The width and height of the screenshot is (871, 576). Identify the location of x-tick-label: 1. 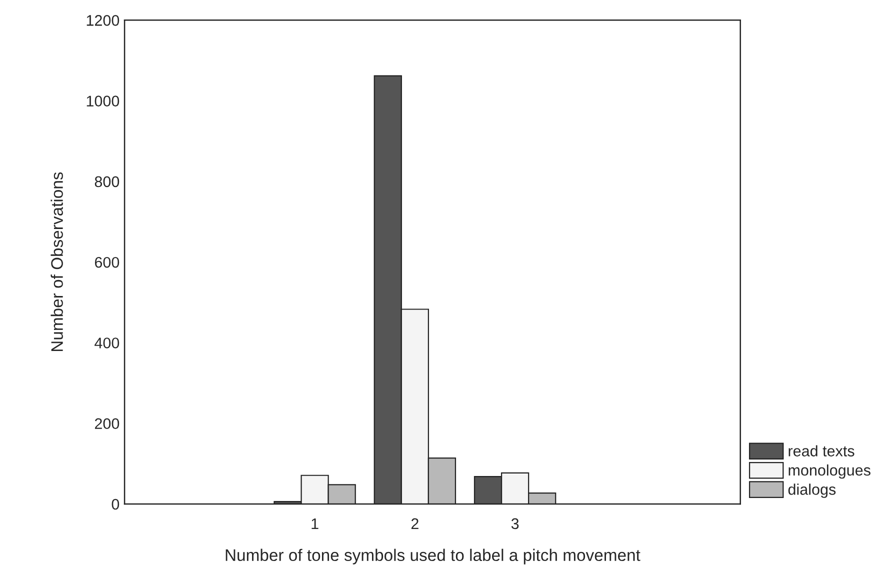
(315, 523).